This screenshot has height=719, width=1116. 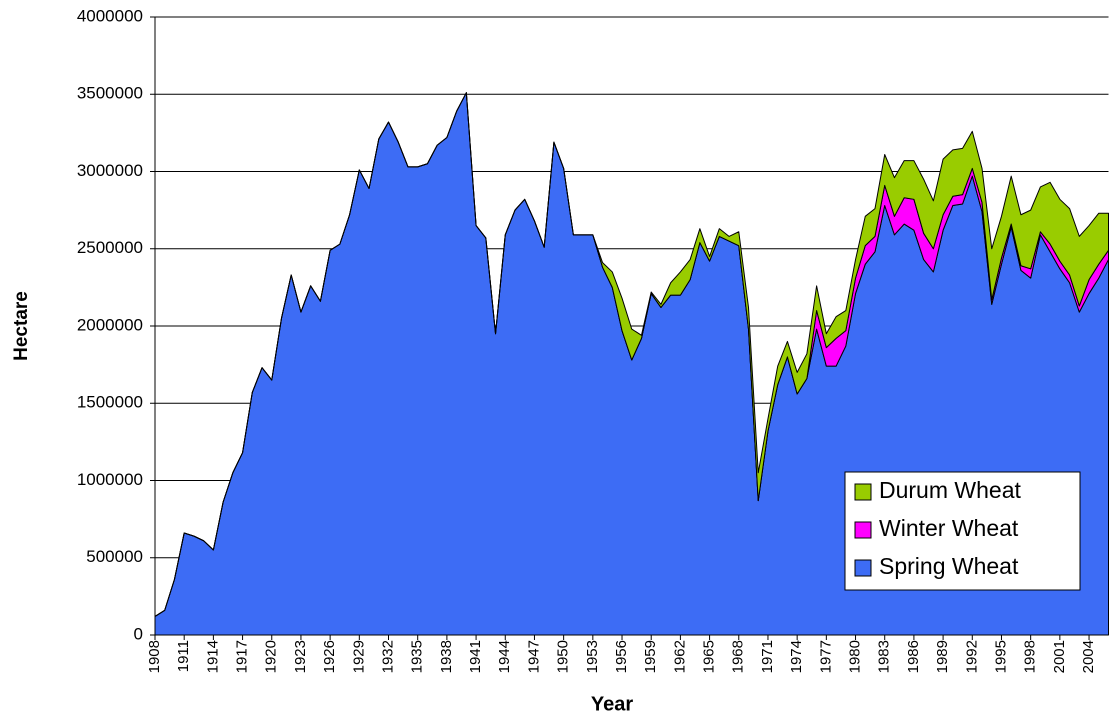 I want to click on x-tick-label: 1953, so click(x=592, y=656).